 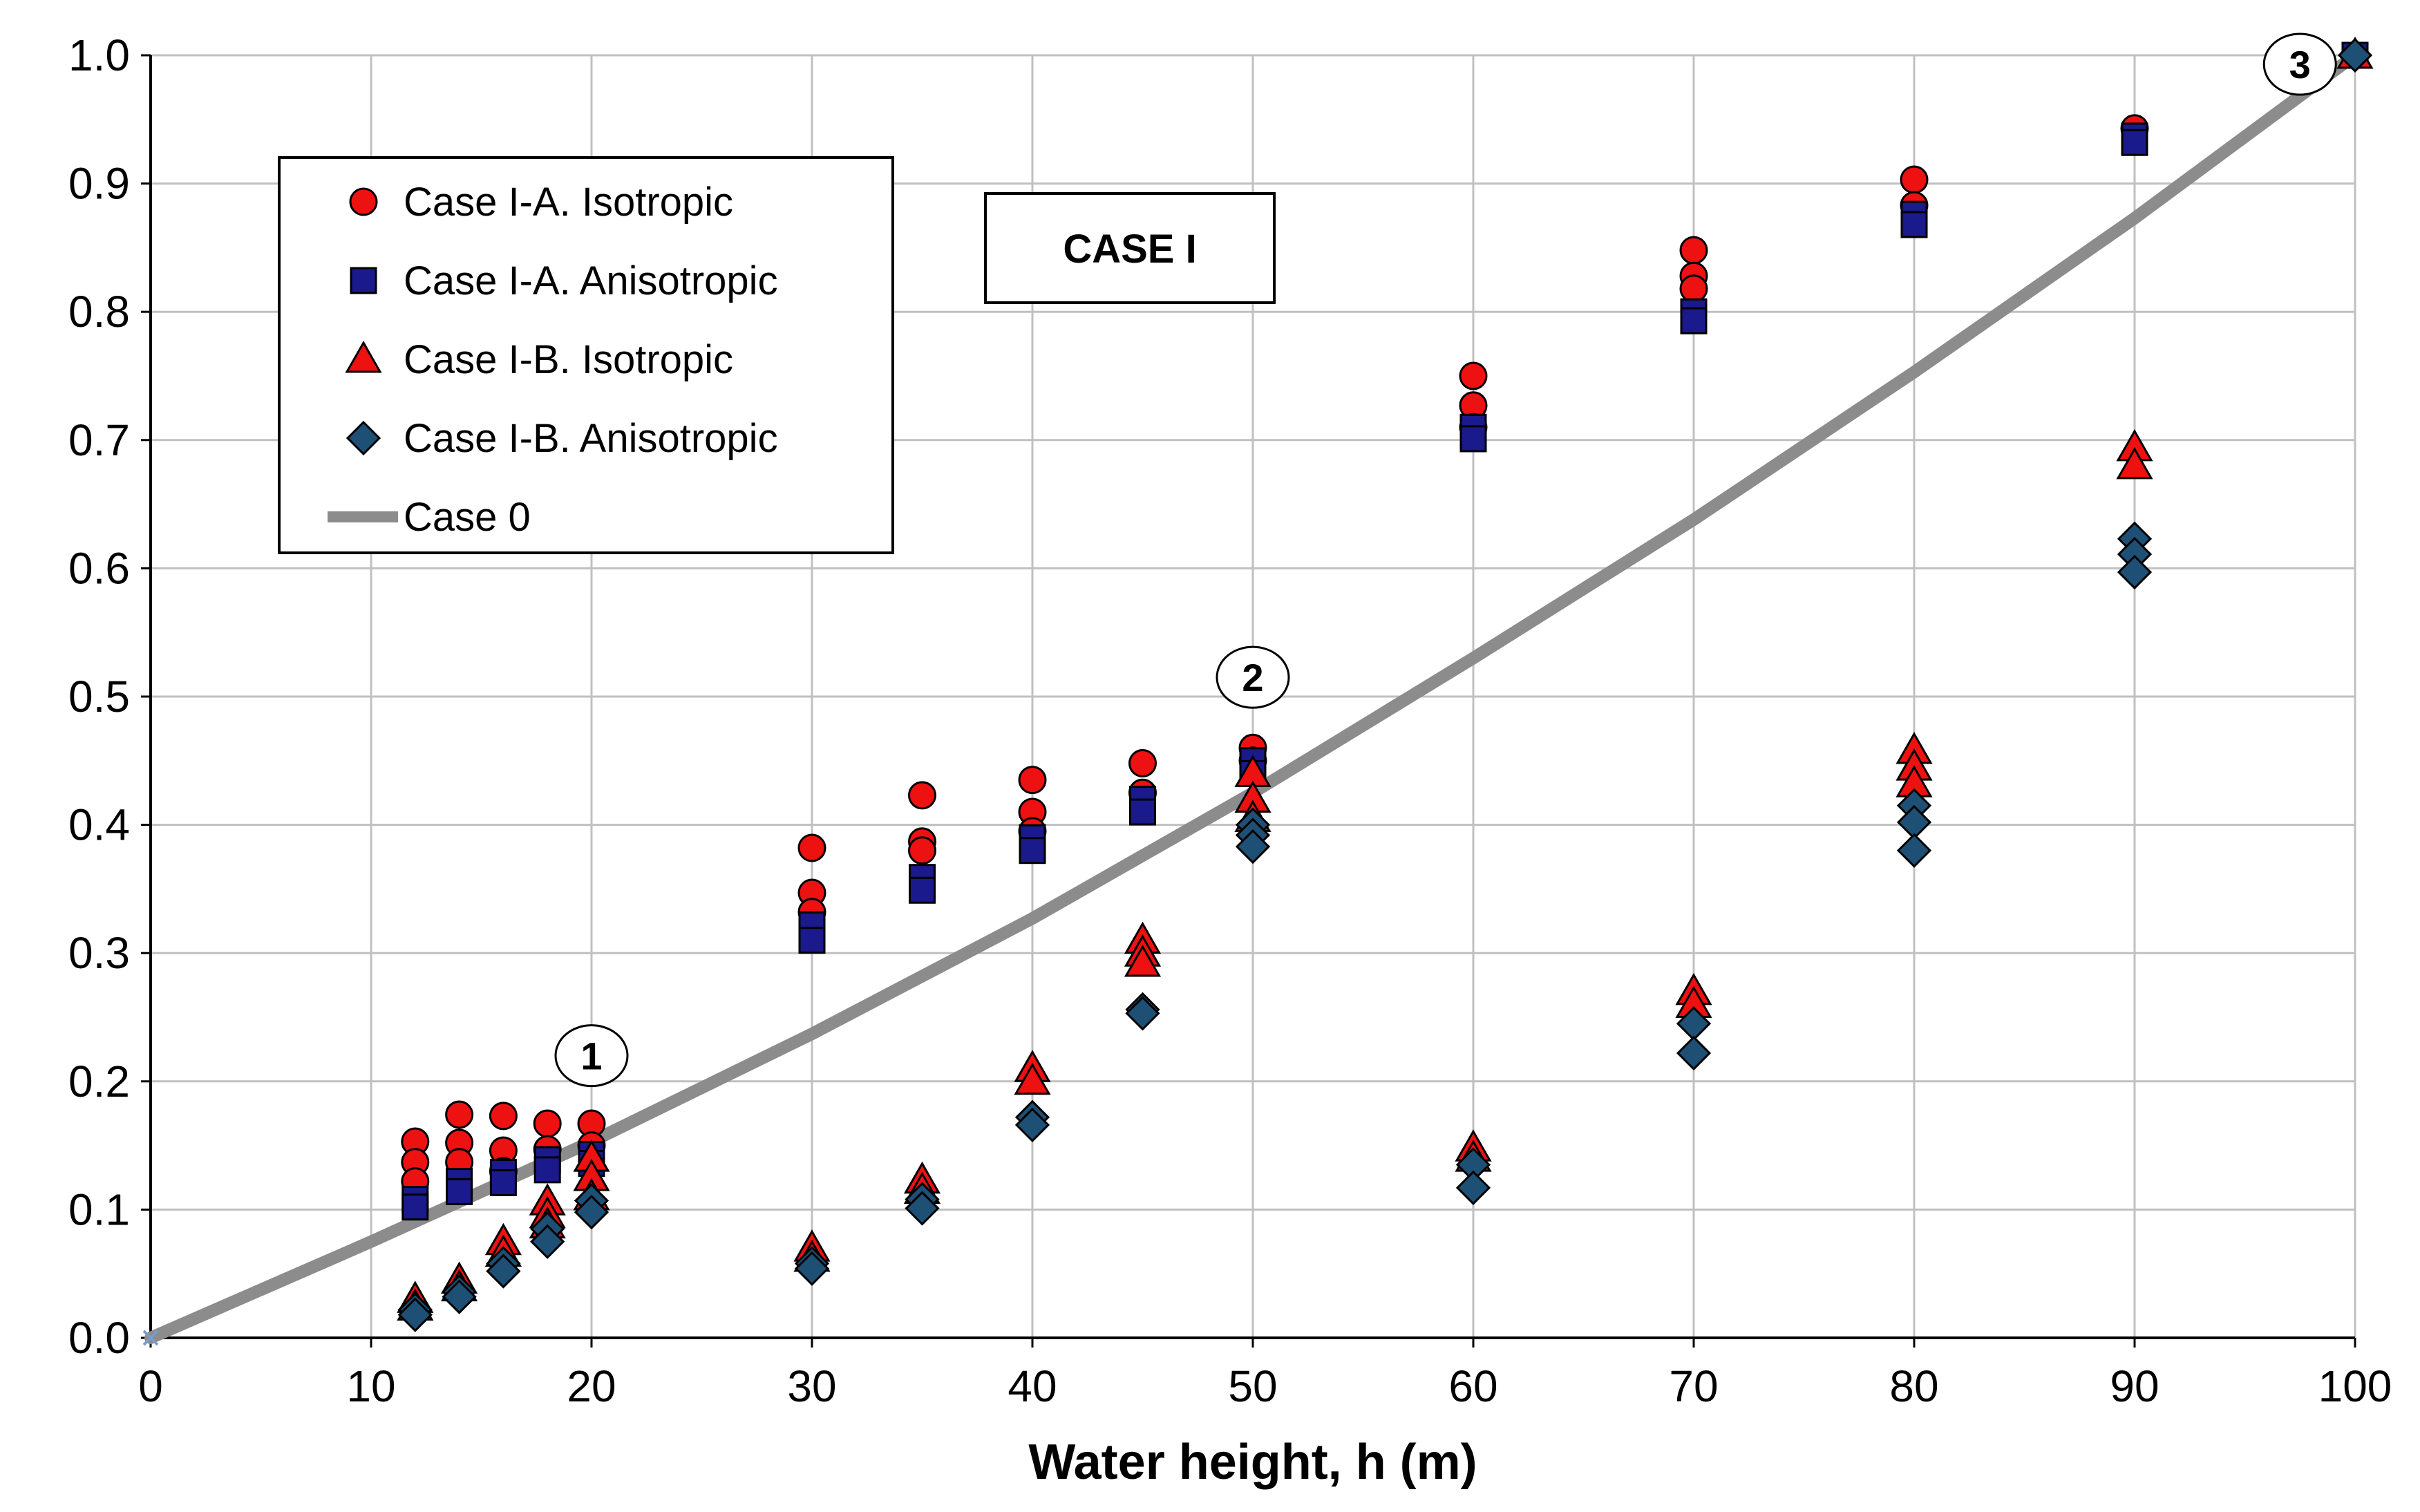 I want to click on origin-marker, so click(x=151, y=1338).